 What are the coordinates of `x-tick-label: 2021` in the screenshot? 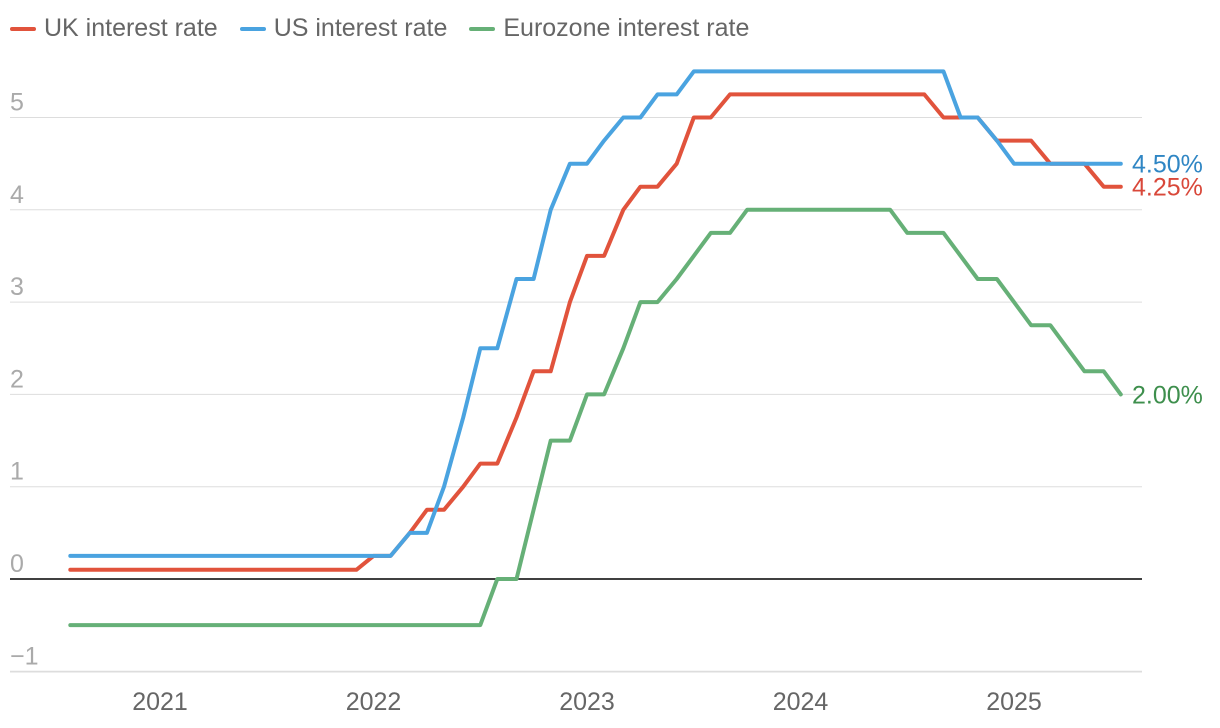 It's located at (160, 702).